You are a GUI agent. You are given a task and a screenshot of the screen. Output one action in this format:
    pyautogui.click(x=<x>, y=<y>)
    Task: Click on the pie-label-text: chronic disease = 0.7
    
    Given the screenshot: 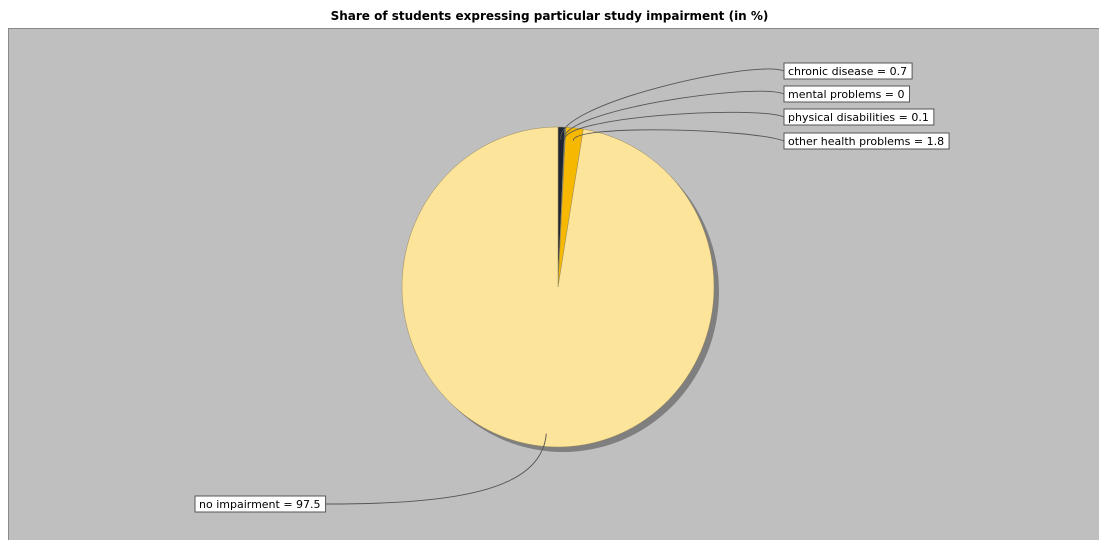 What is the action you would take?
    pyautogui.click(x=847, y=71)
    